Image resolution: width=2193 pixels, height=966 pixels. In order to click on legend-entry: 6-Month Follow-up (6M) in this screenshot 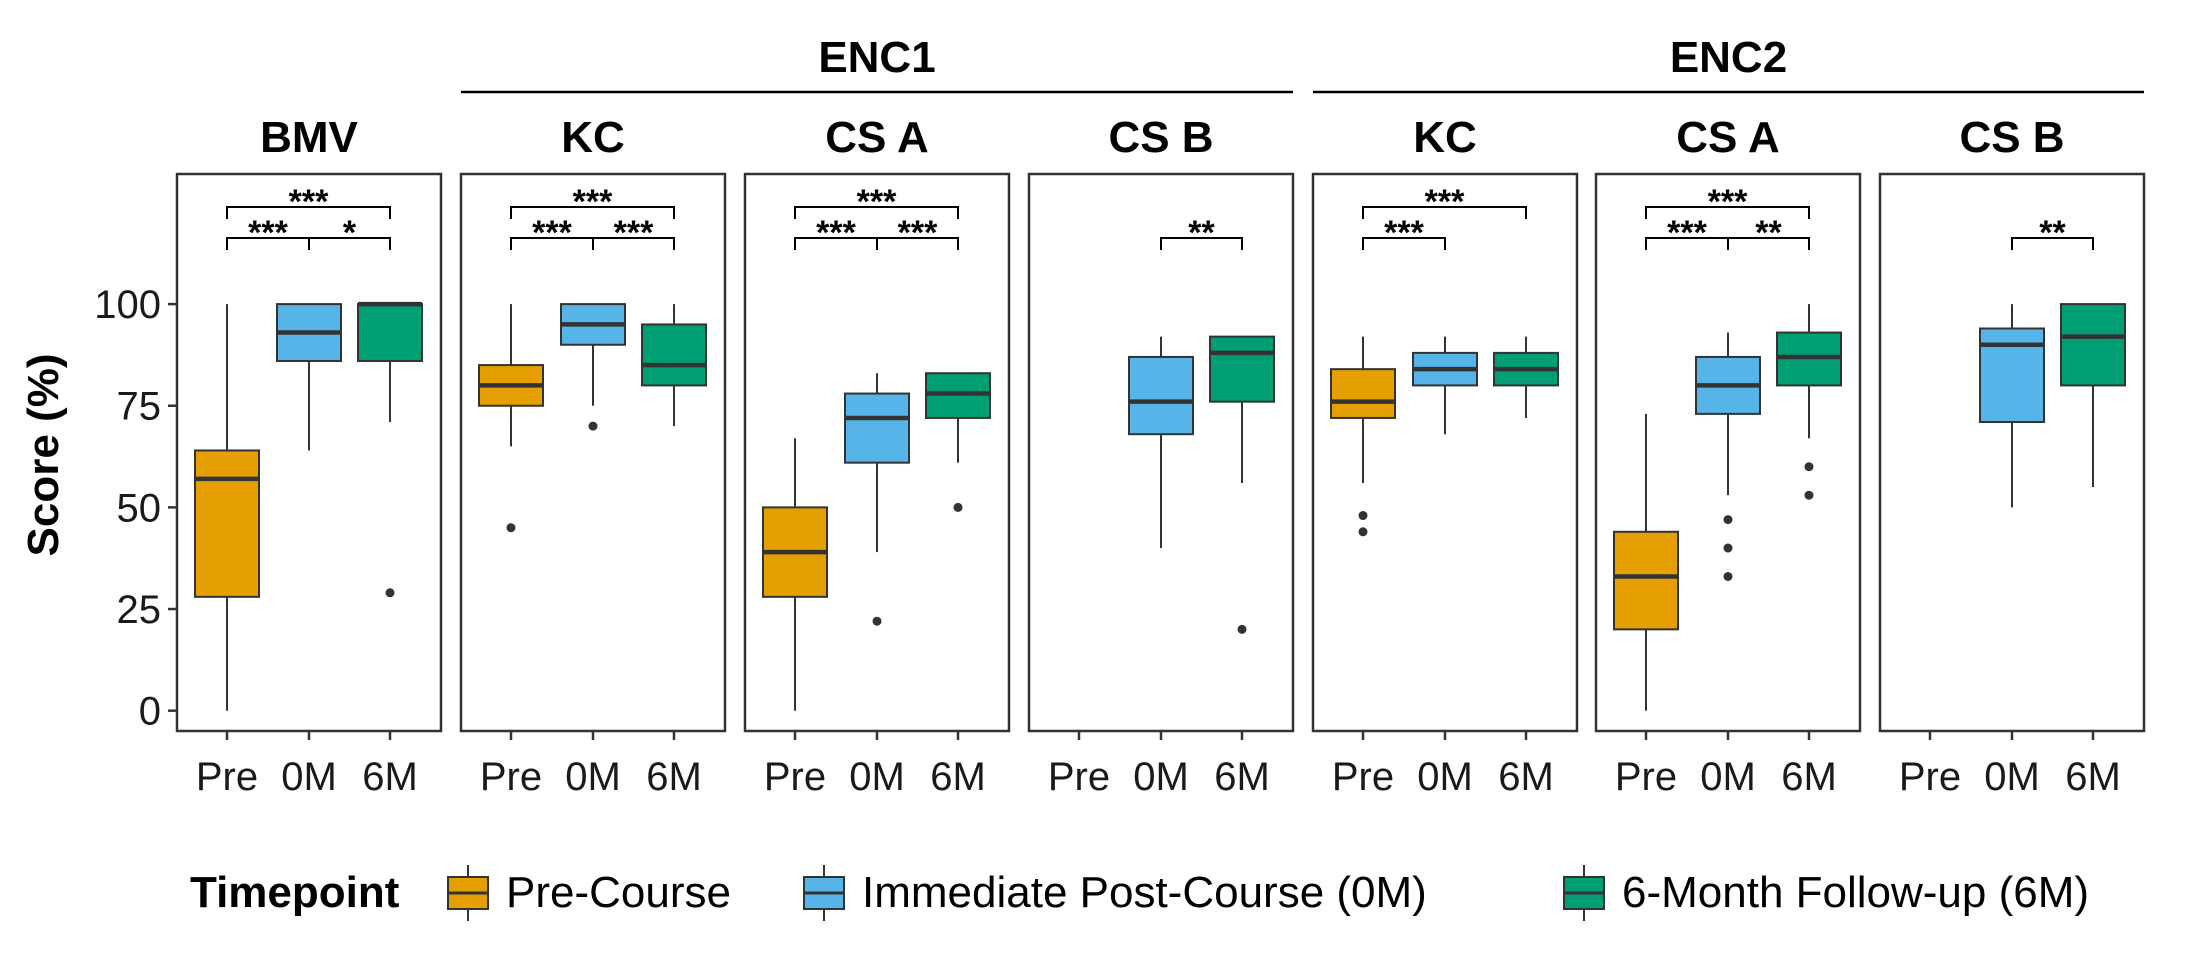, I will do `click(1826, 893)`.